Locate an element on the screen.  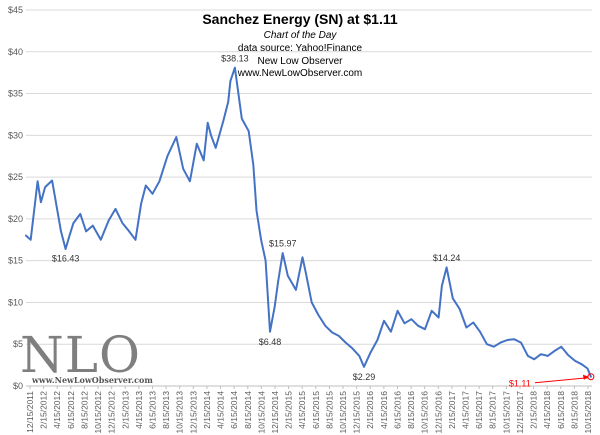
x-tick-label: 6/15/2017 is located at coordinates (479, 410).